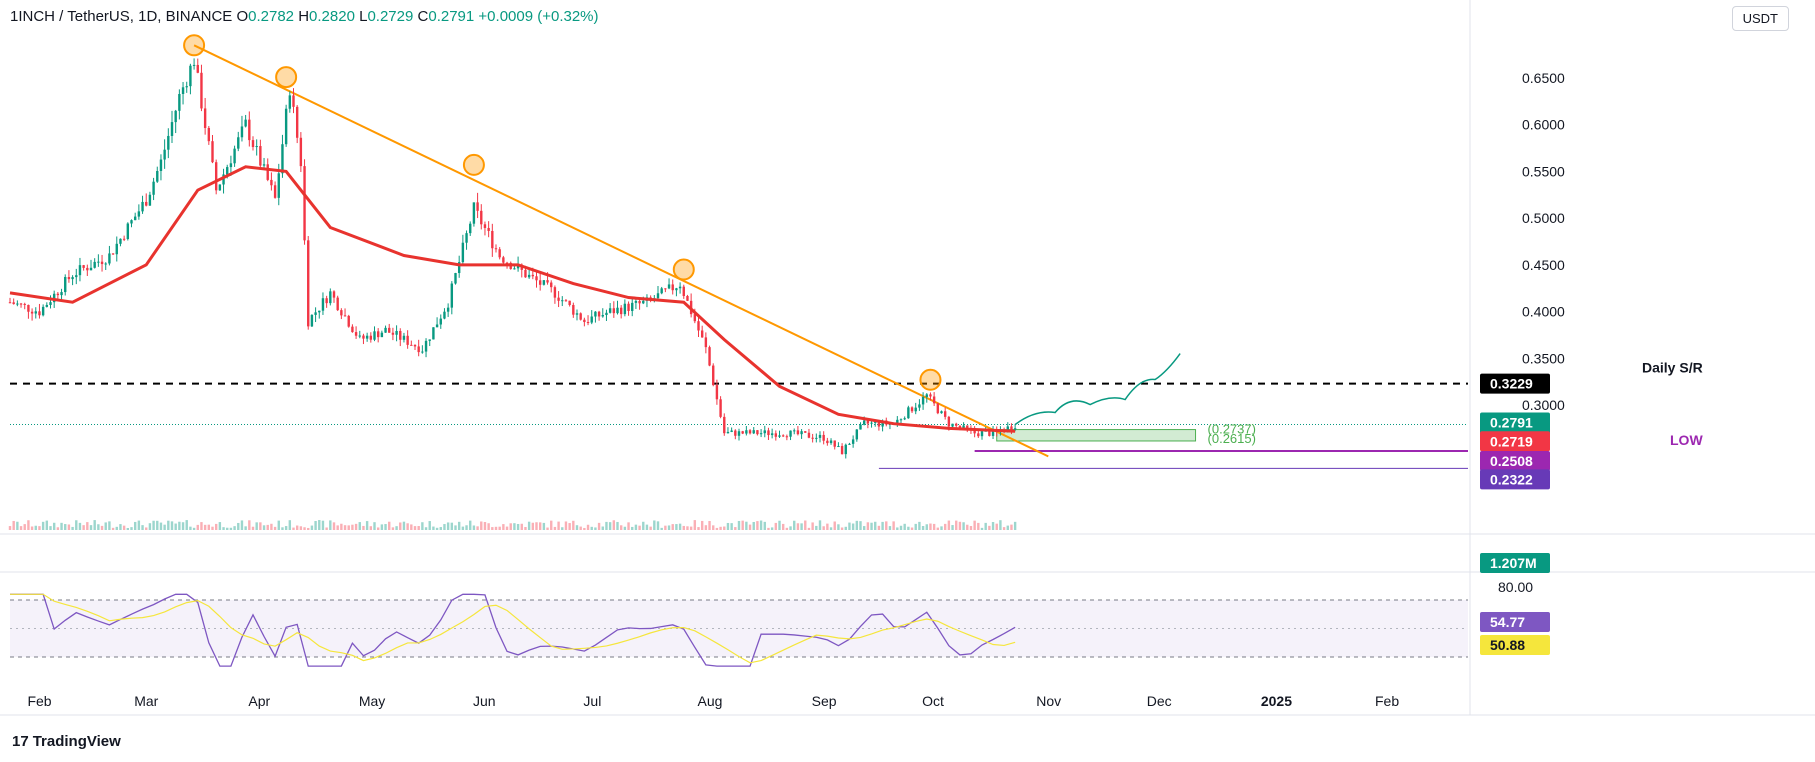 The width and height of the screenshot is (1815, 762). Describe the element at coordinates (1760, 18) in the screenshot. I see `currency-button: USDT` at that location.